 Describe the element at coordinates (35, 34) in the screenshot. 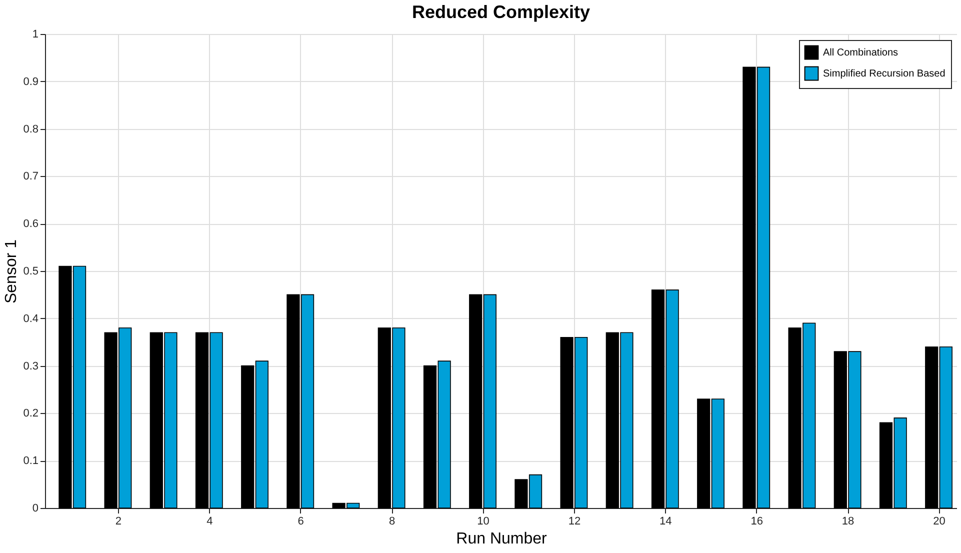

I see `y-tick-label: 1` at that location.